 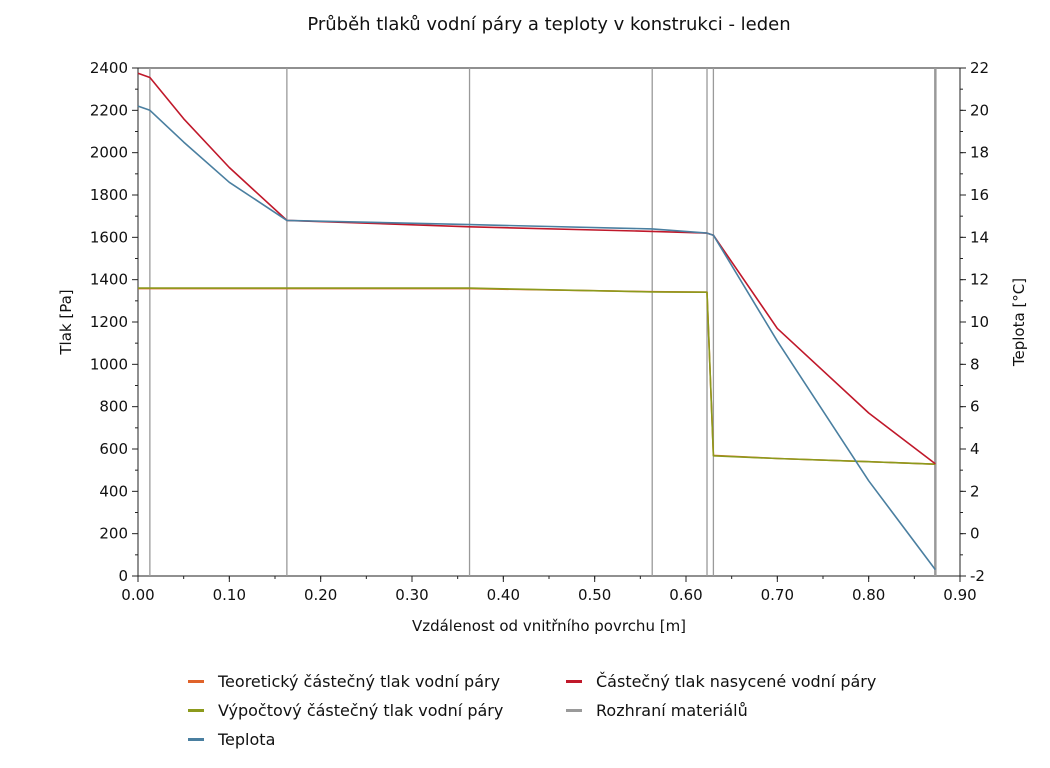 What do you see at coordinates (113, 491) in the screenshot?
I see `y-left-tick-label: 400` at bounding box center [113, 491].